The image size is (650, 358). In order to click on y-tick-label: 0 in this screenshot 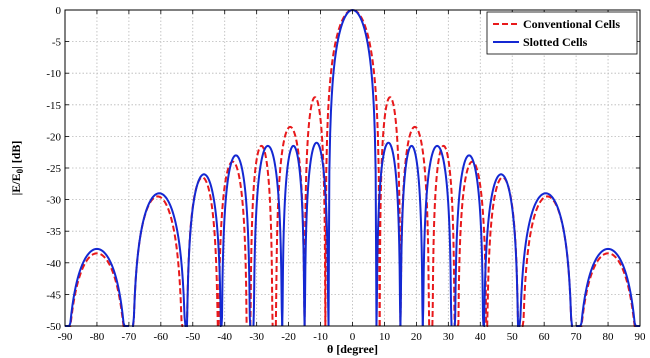, I will do `click(59, 11)`.